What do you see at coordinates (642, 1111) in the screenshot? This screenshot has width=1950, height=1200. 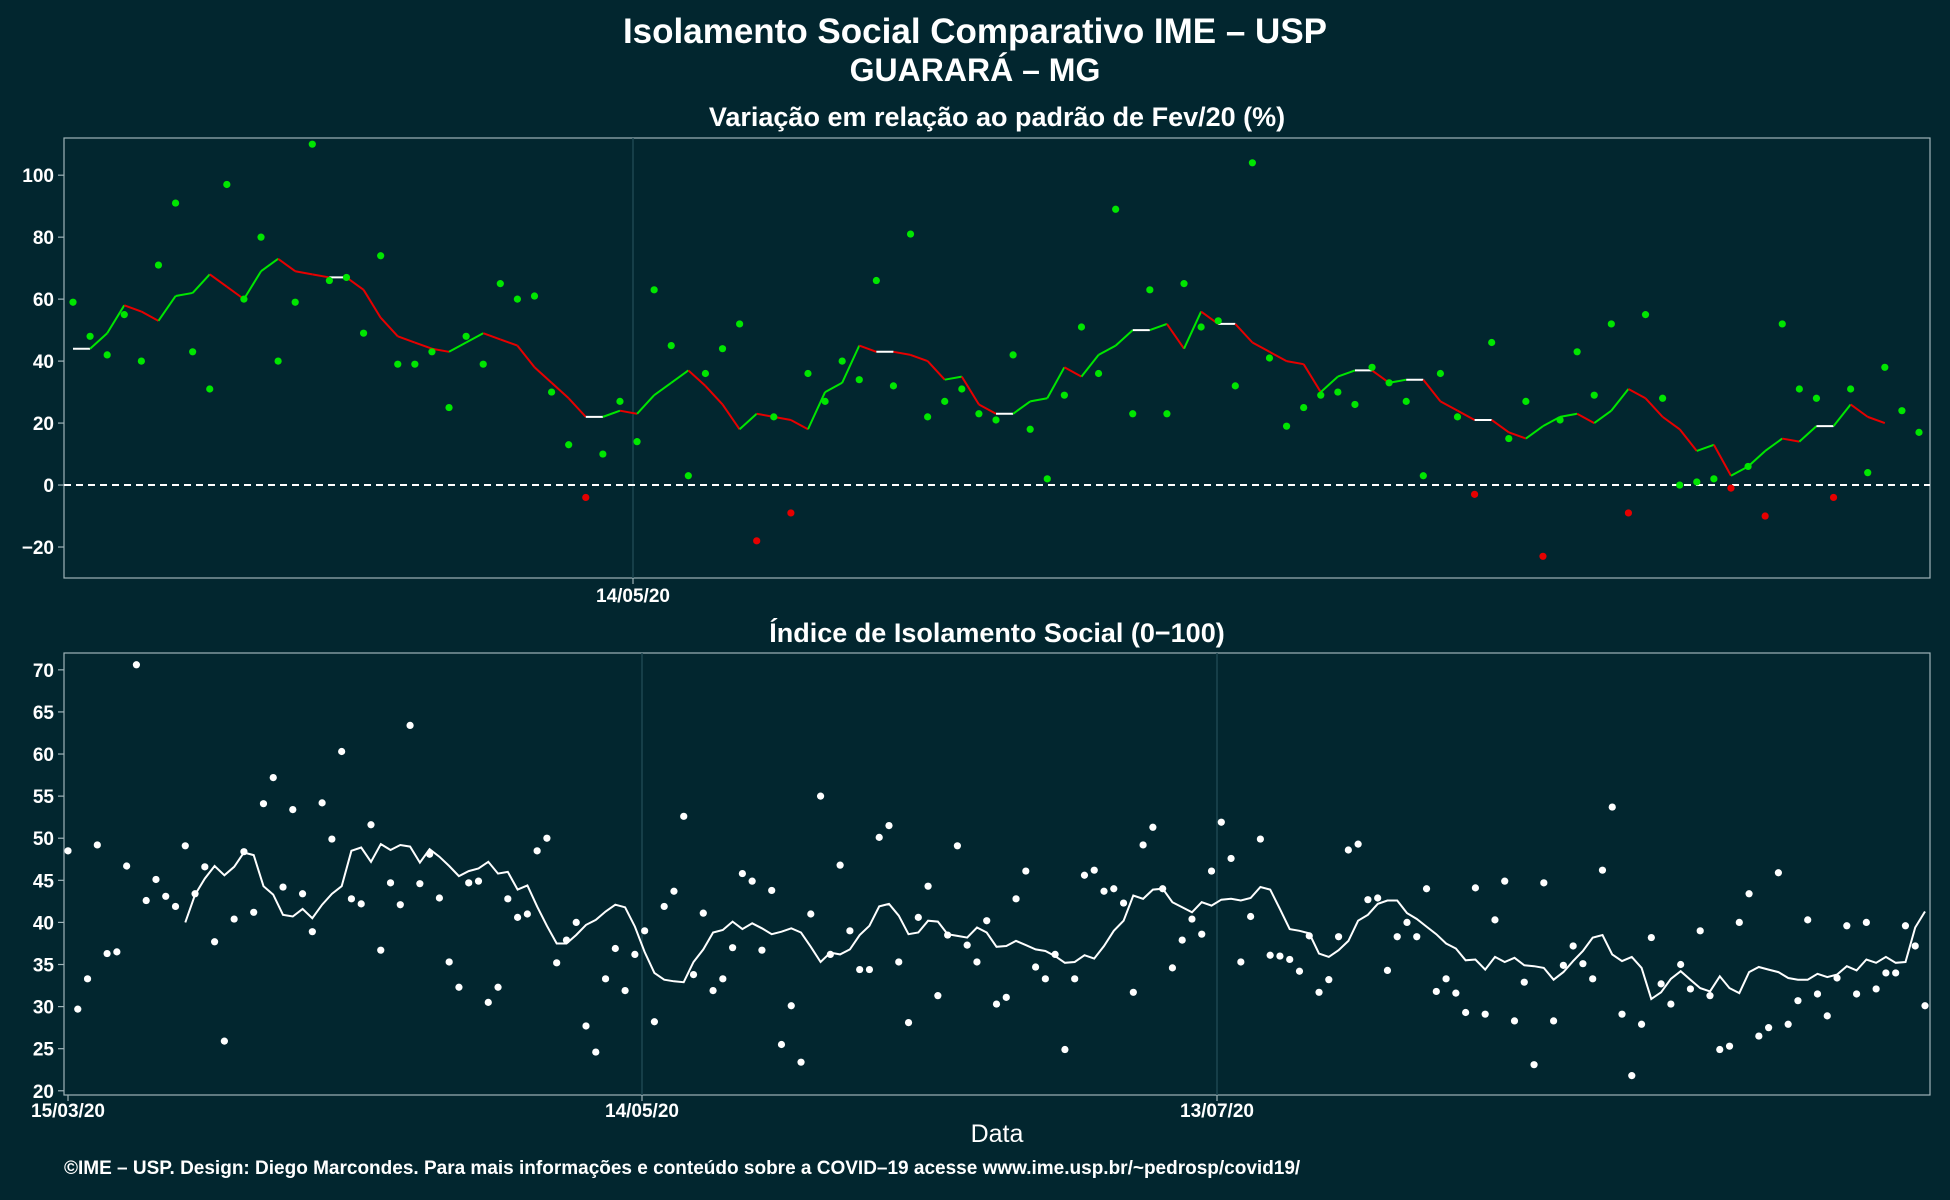 I see `bottom-x-tick-label: 14/05/20` at bounding box center [642, 1111].